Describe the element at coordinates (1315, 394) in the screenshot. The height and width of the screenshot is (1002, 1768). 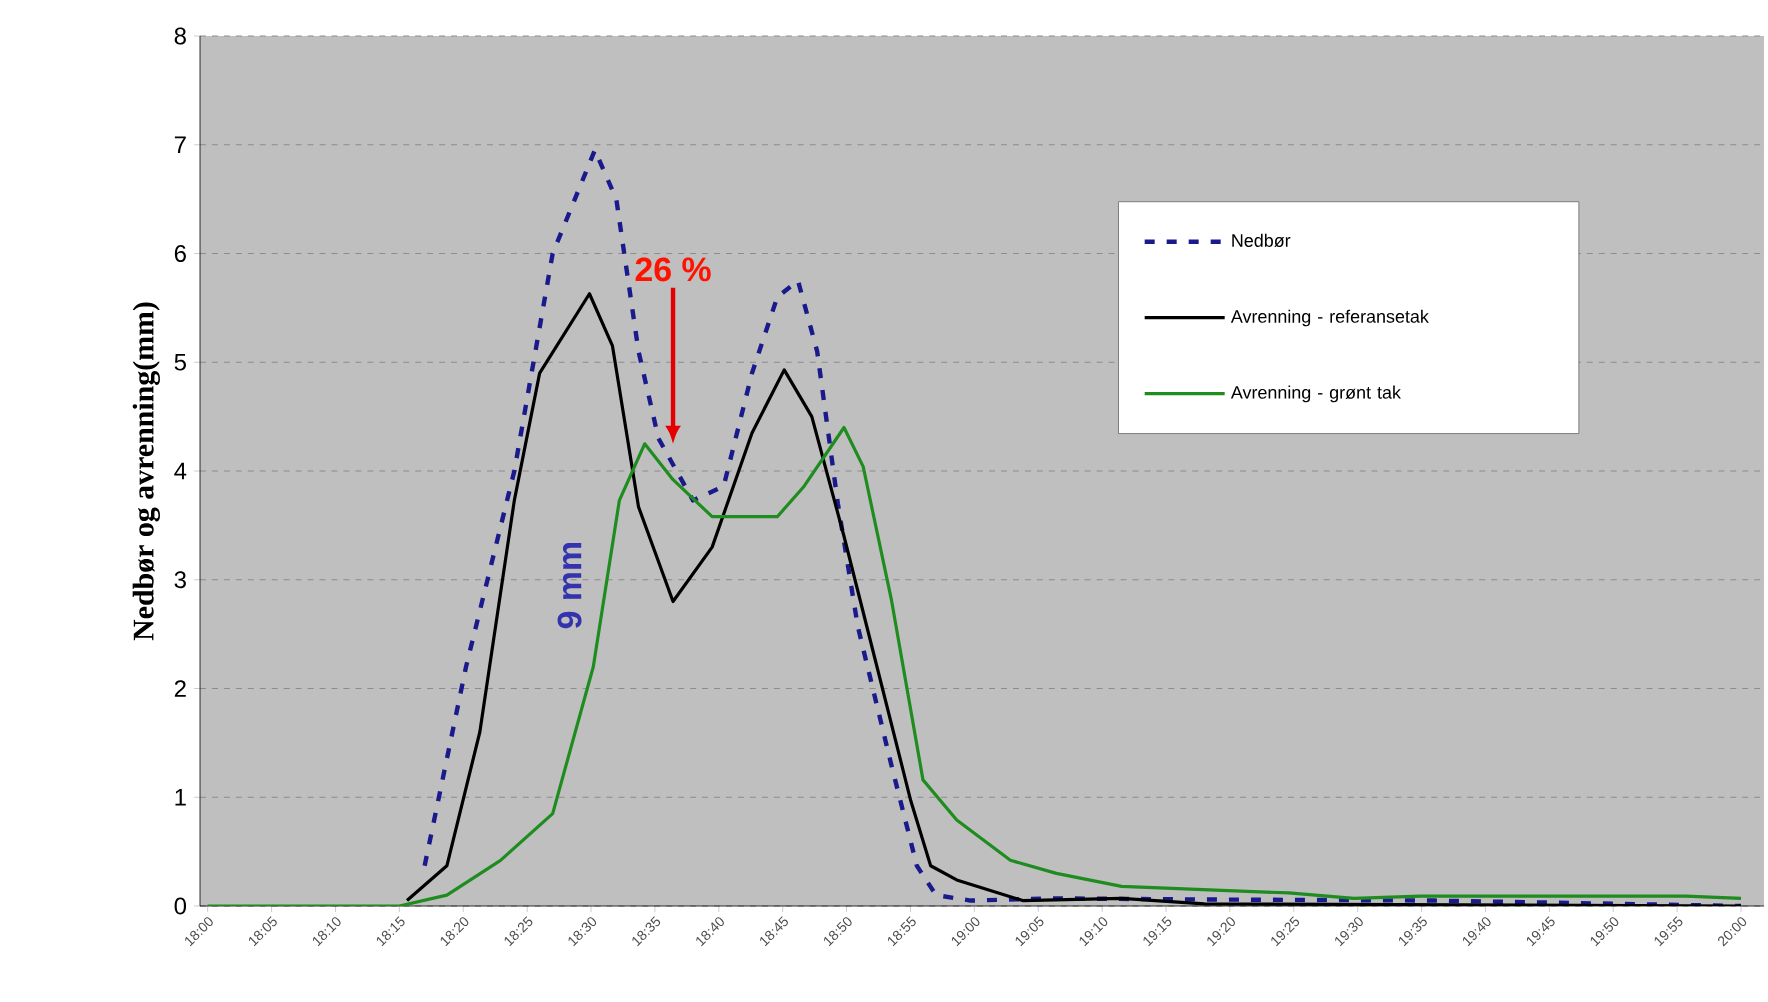
I see `legend-label: Avrenning - grønt tak` at that location.